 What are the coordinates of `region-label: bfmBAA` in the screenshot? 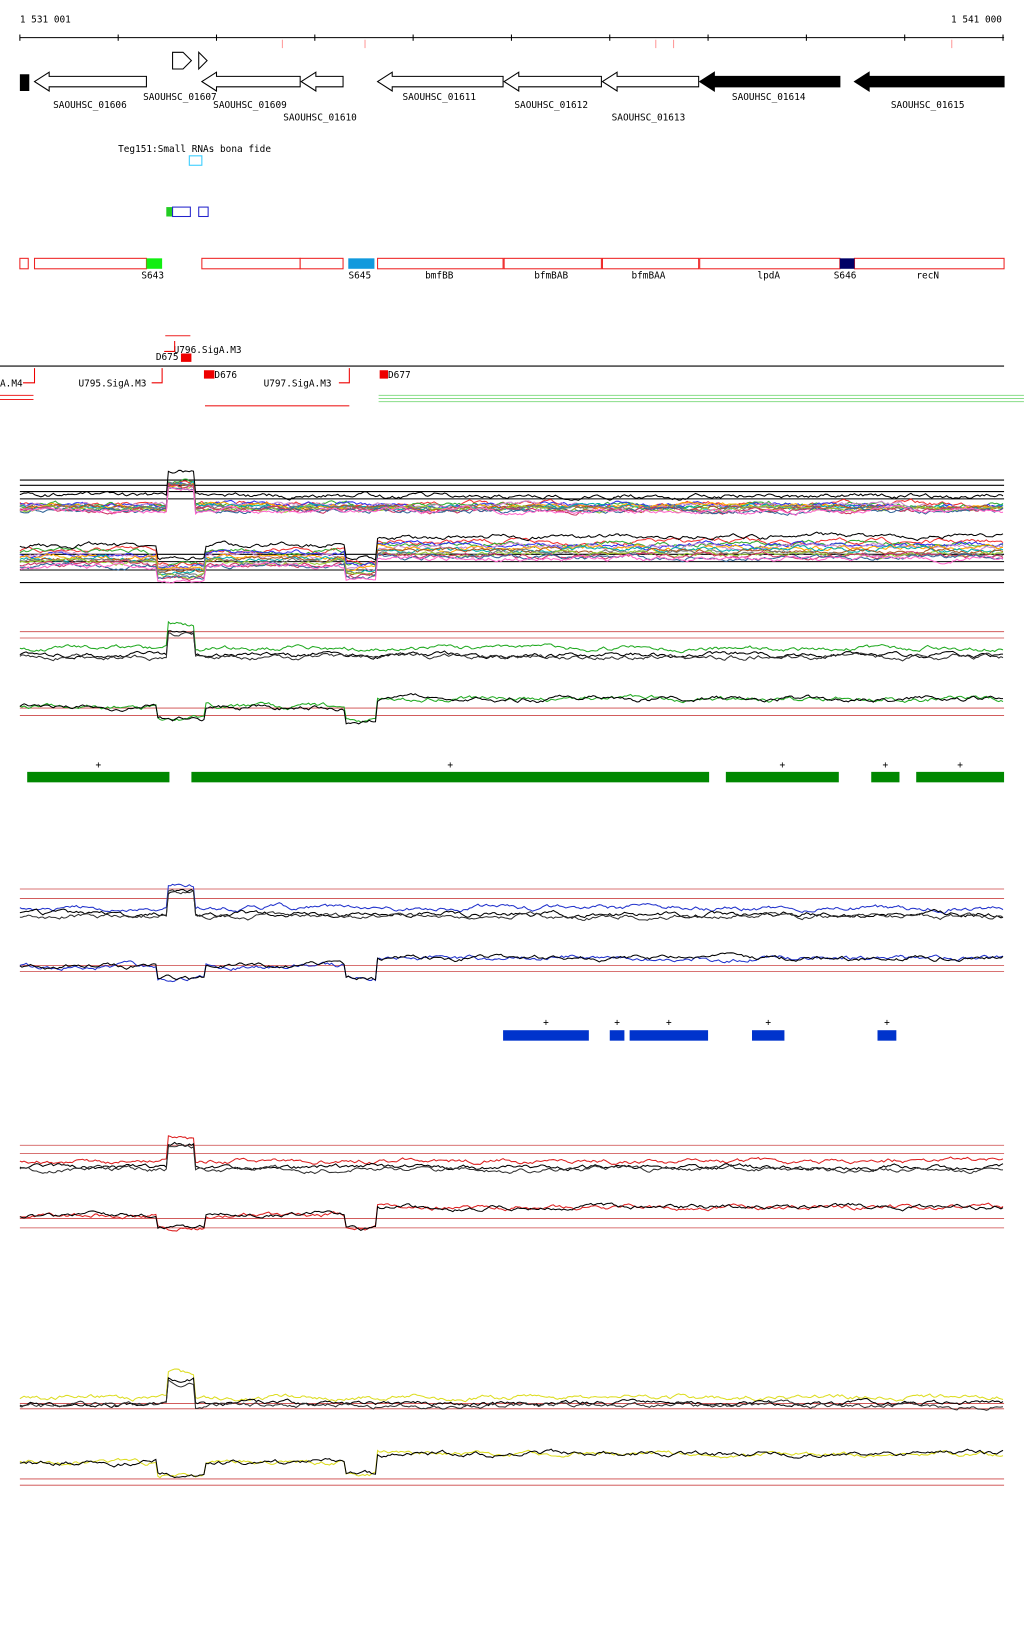 It's located at (648, 276).